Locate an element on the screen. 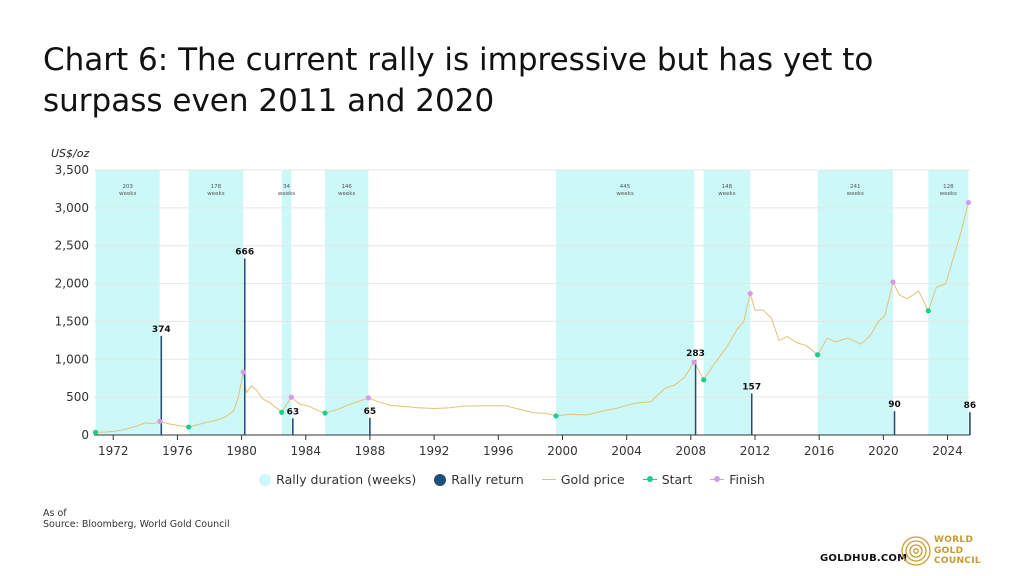  x-tick-label-9: 2008 is located at coordinates (691, 451).